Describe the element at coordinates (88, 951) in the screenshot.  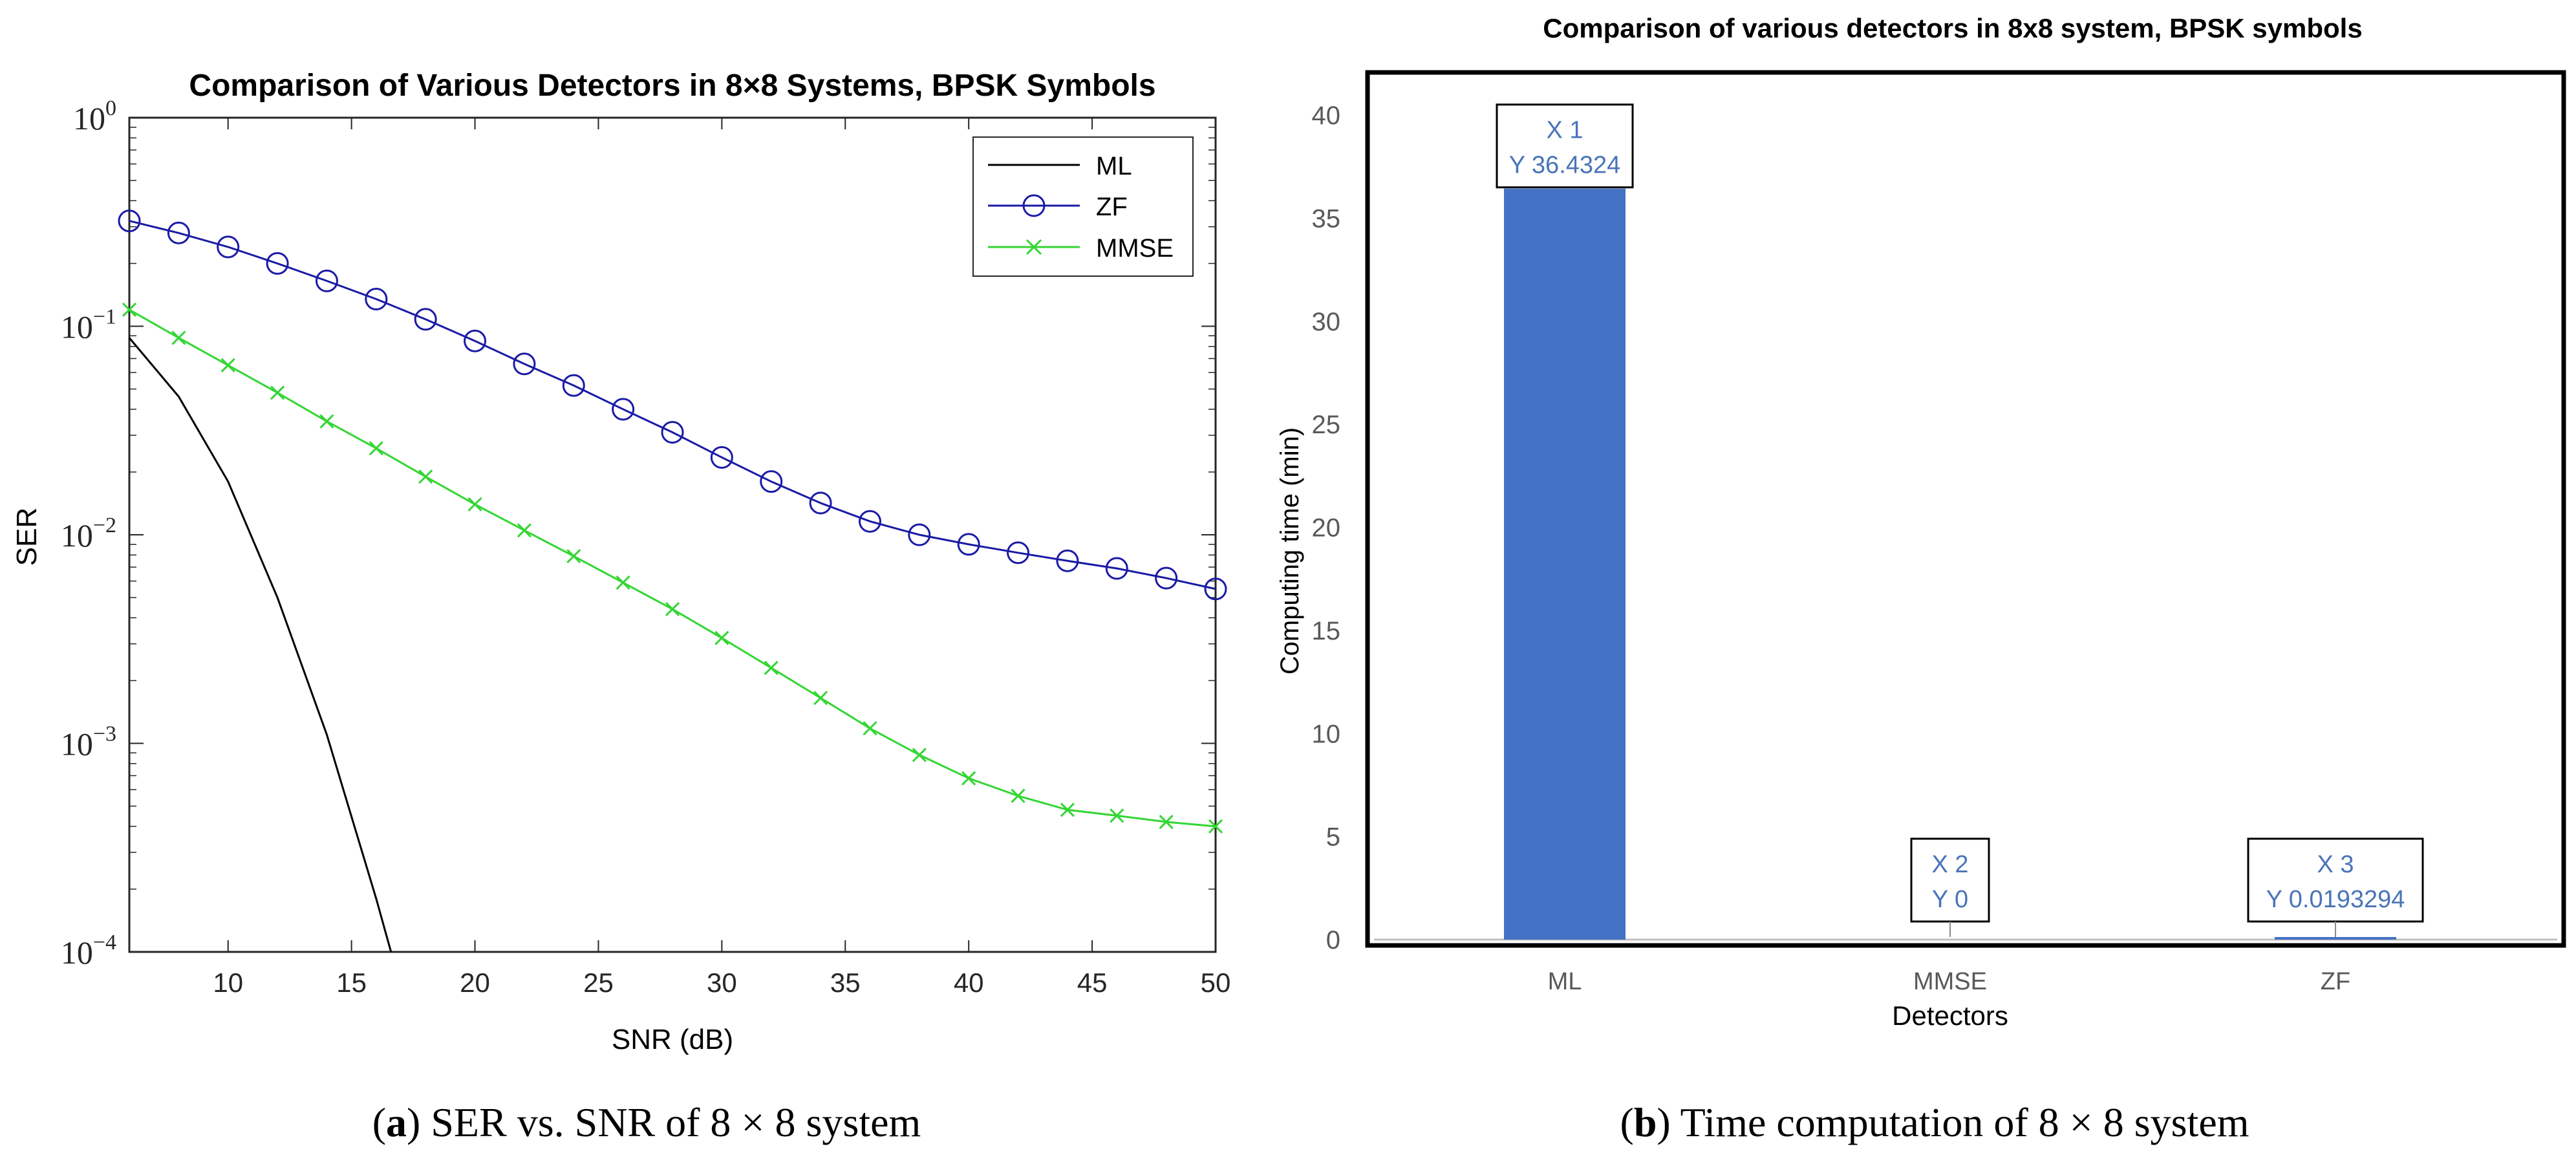
I see `ser-y-tick-label: 10⁻⁴` at that location.